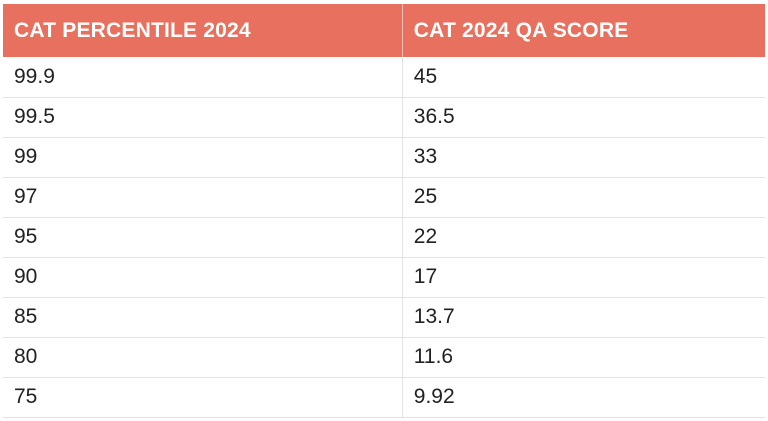 This screenshot has height=421, width=768. I want to click on cell-qa-score: 9.92, so click(583, 397).